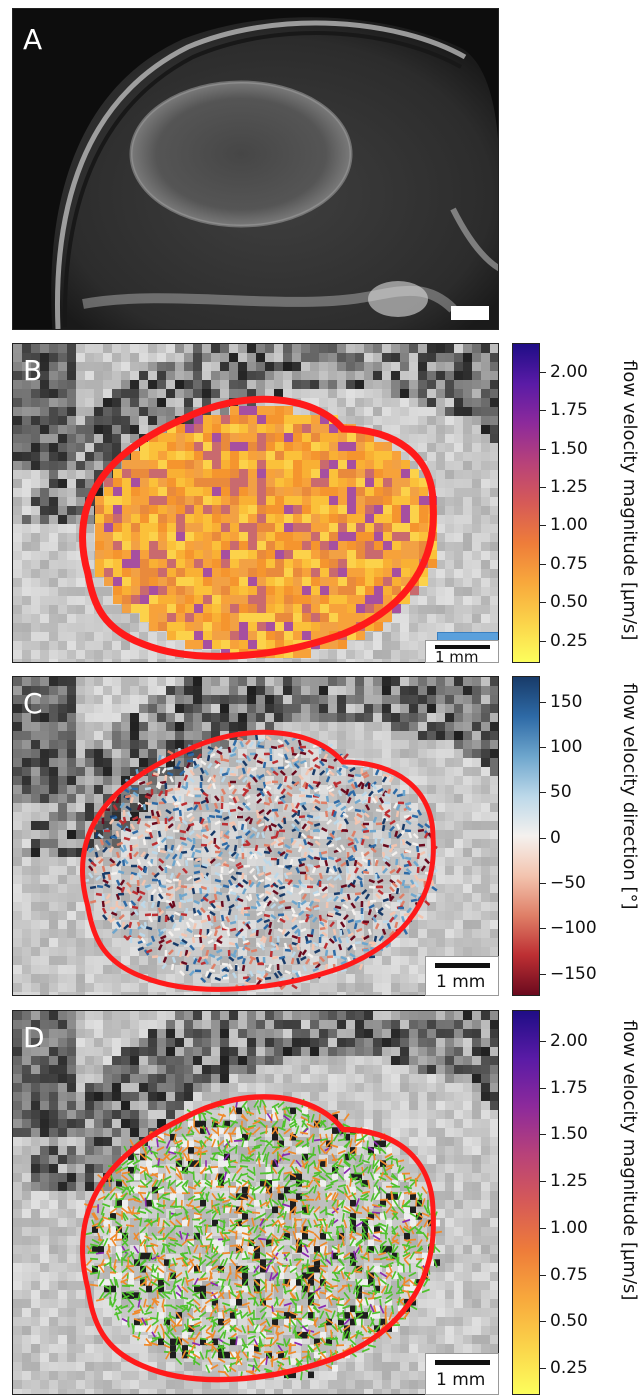 The height and width of the screenshot is (1397, 643). What do you see at coordinates (629, 500) in the screenshot?
I see `magnitude-colorbar-title: flow velocity magnitude [µm/s]` at bounding box center [629, 500].